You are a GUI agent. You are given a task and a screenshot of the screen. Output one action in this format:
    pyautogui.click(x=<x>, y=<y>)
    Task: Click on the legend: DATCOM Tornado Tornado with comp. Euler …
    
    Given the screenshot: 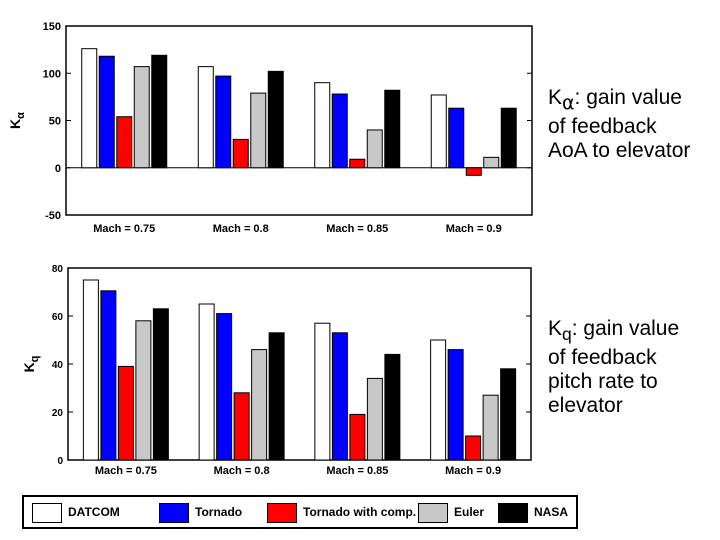 What is the action you would take?
    pyautogui.click(x=300, y=512)
    